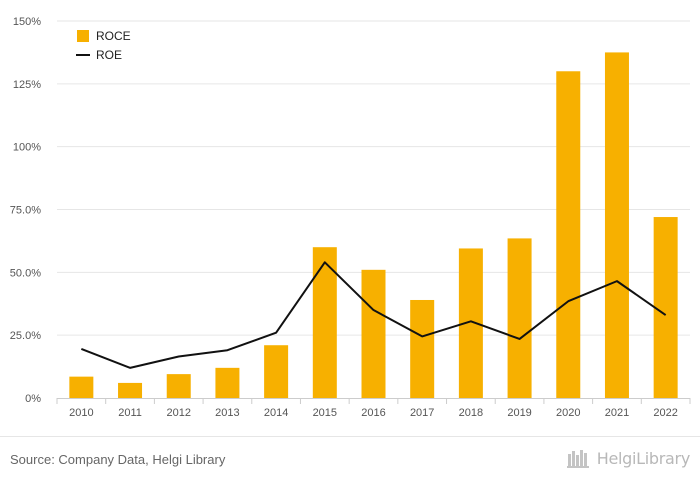 This screenshot has width=700, height=484. I want to click on x-tick-label: 2012, so click(178, 413).